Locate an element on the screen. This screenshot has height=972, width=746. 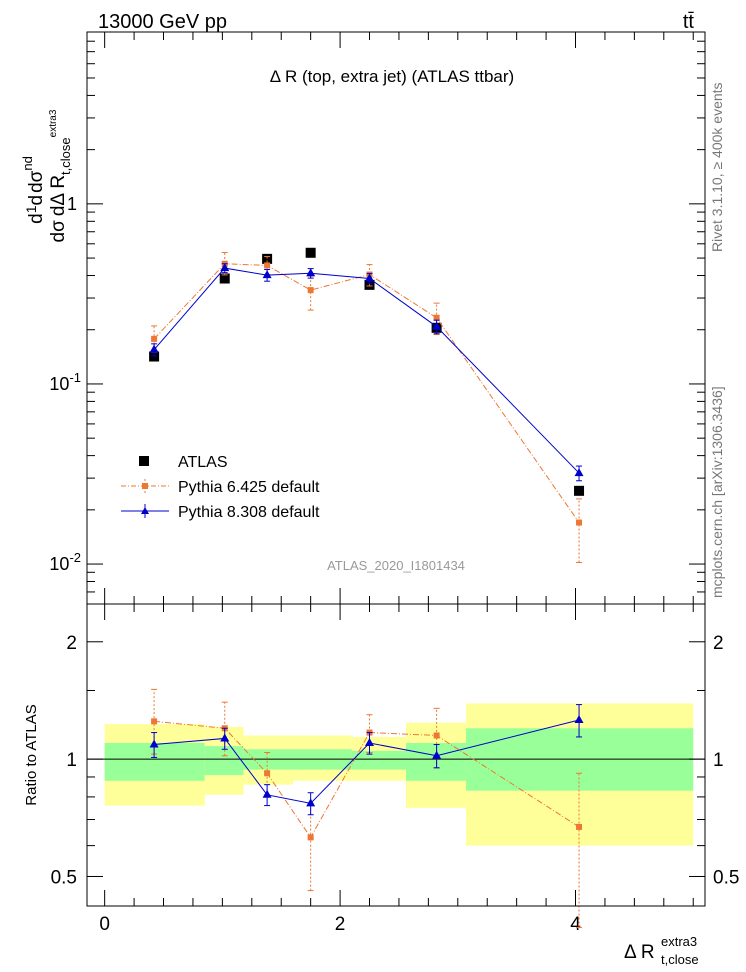
main-y-tick-label: 10⁻¹ is located at coordinates (65, 382).